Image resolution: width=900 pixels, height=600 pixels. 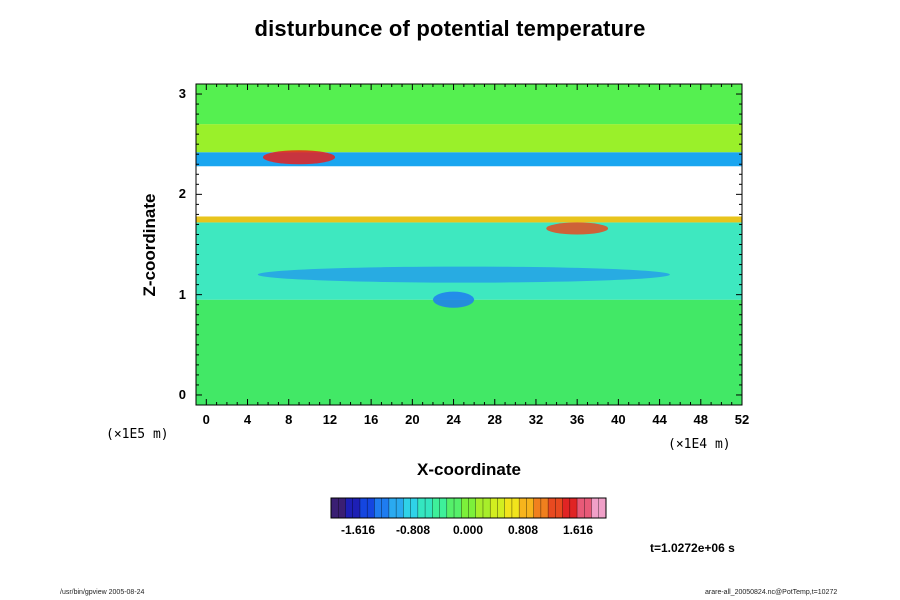 I want to click on x-tick-label-12: 48, so click(x=701, y=419).